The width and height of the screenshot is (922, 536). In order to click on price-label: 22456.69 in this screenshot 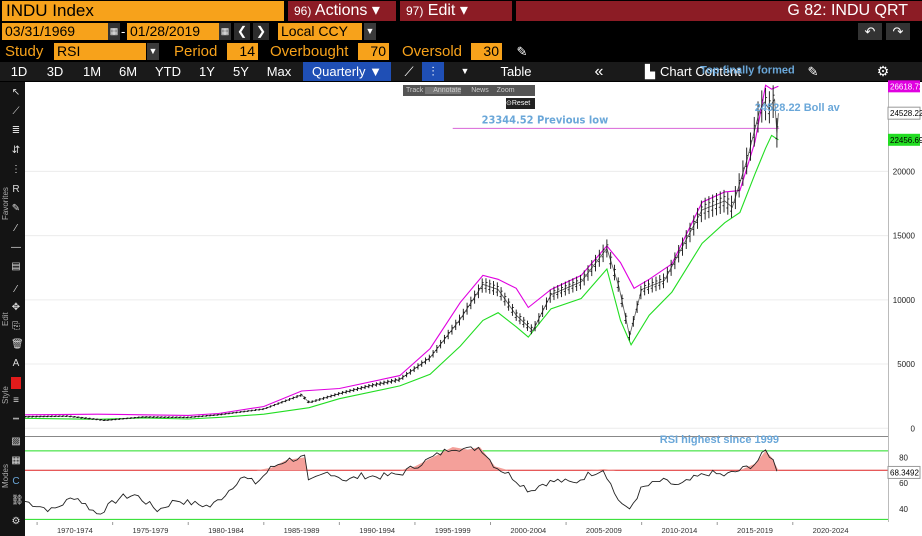, I will do `click(906, 140)`.